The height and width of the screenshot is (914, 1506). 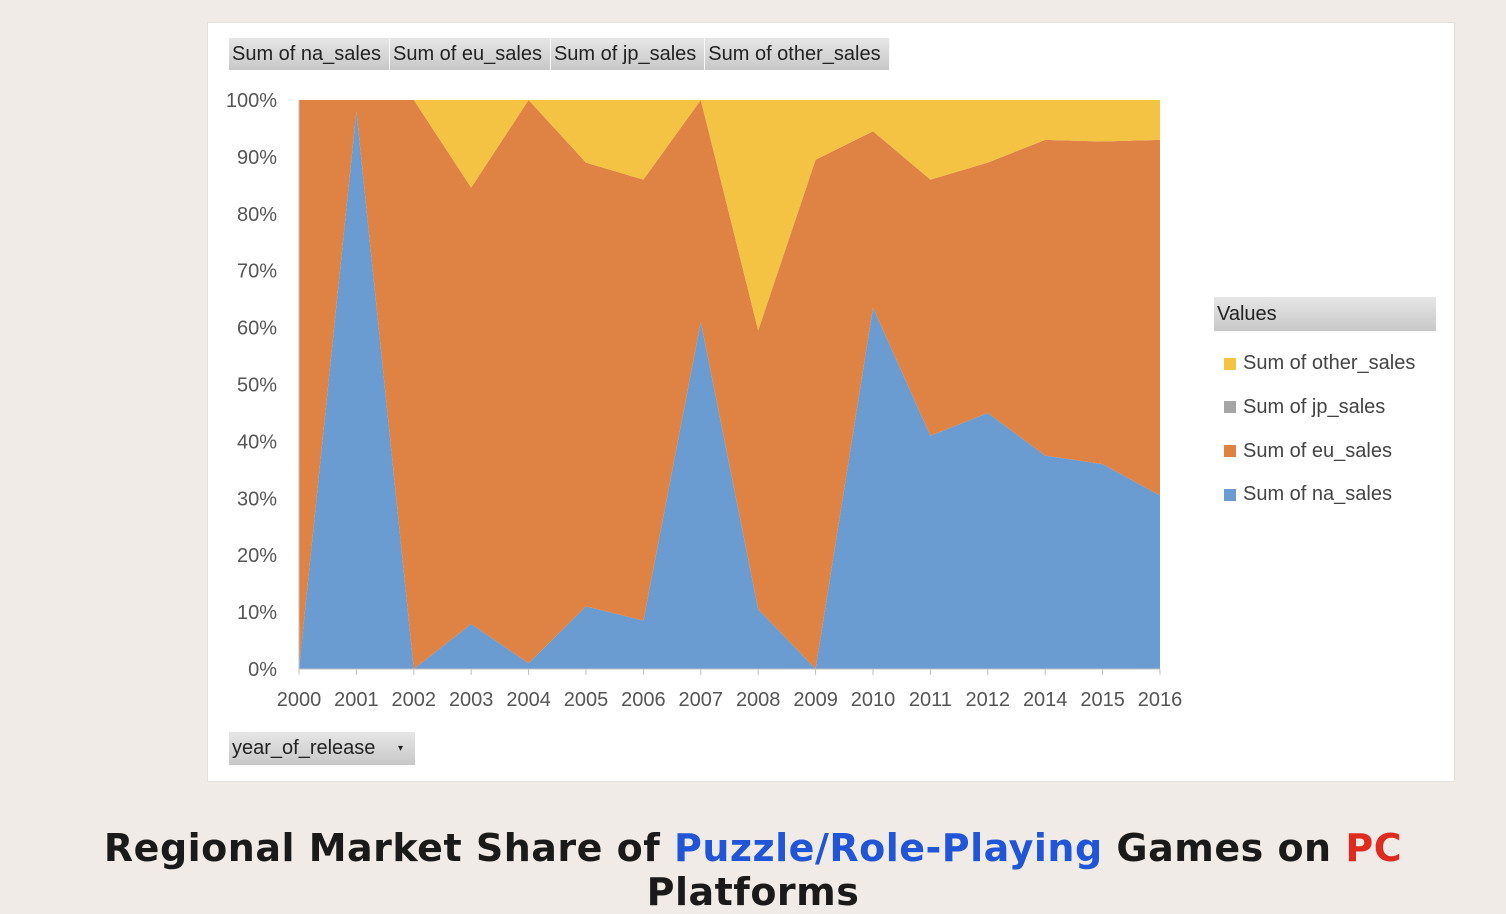 I want to click on title-part-1: Regional Market Share of, so click(x=389, y=848).